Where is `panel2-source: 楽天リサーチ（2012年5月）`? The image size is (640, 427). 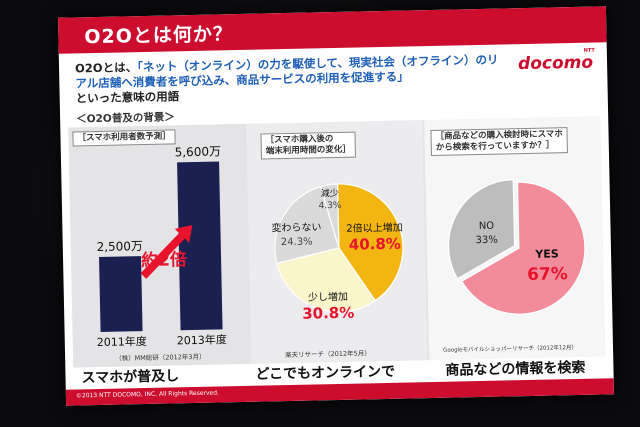 panel2-source: 楽天リサーチ（2012年5月） is located at coordinates (328, 354).